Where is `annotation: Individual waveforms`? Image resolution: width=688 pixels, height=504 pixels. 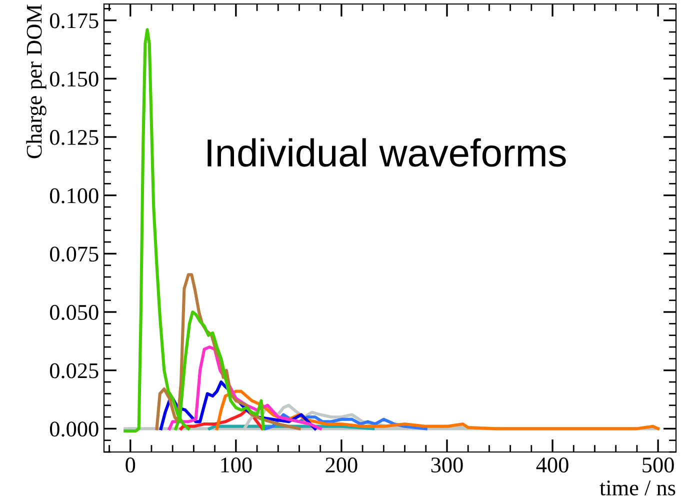 annotation: Individual waveforms is located at coordinates (387, 152).